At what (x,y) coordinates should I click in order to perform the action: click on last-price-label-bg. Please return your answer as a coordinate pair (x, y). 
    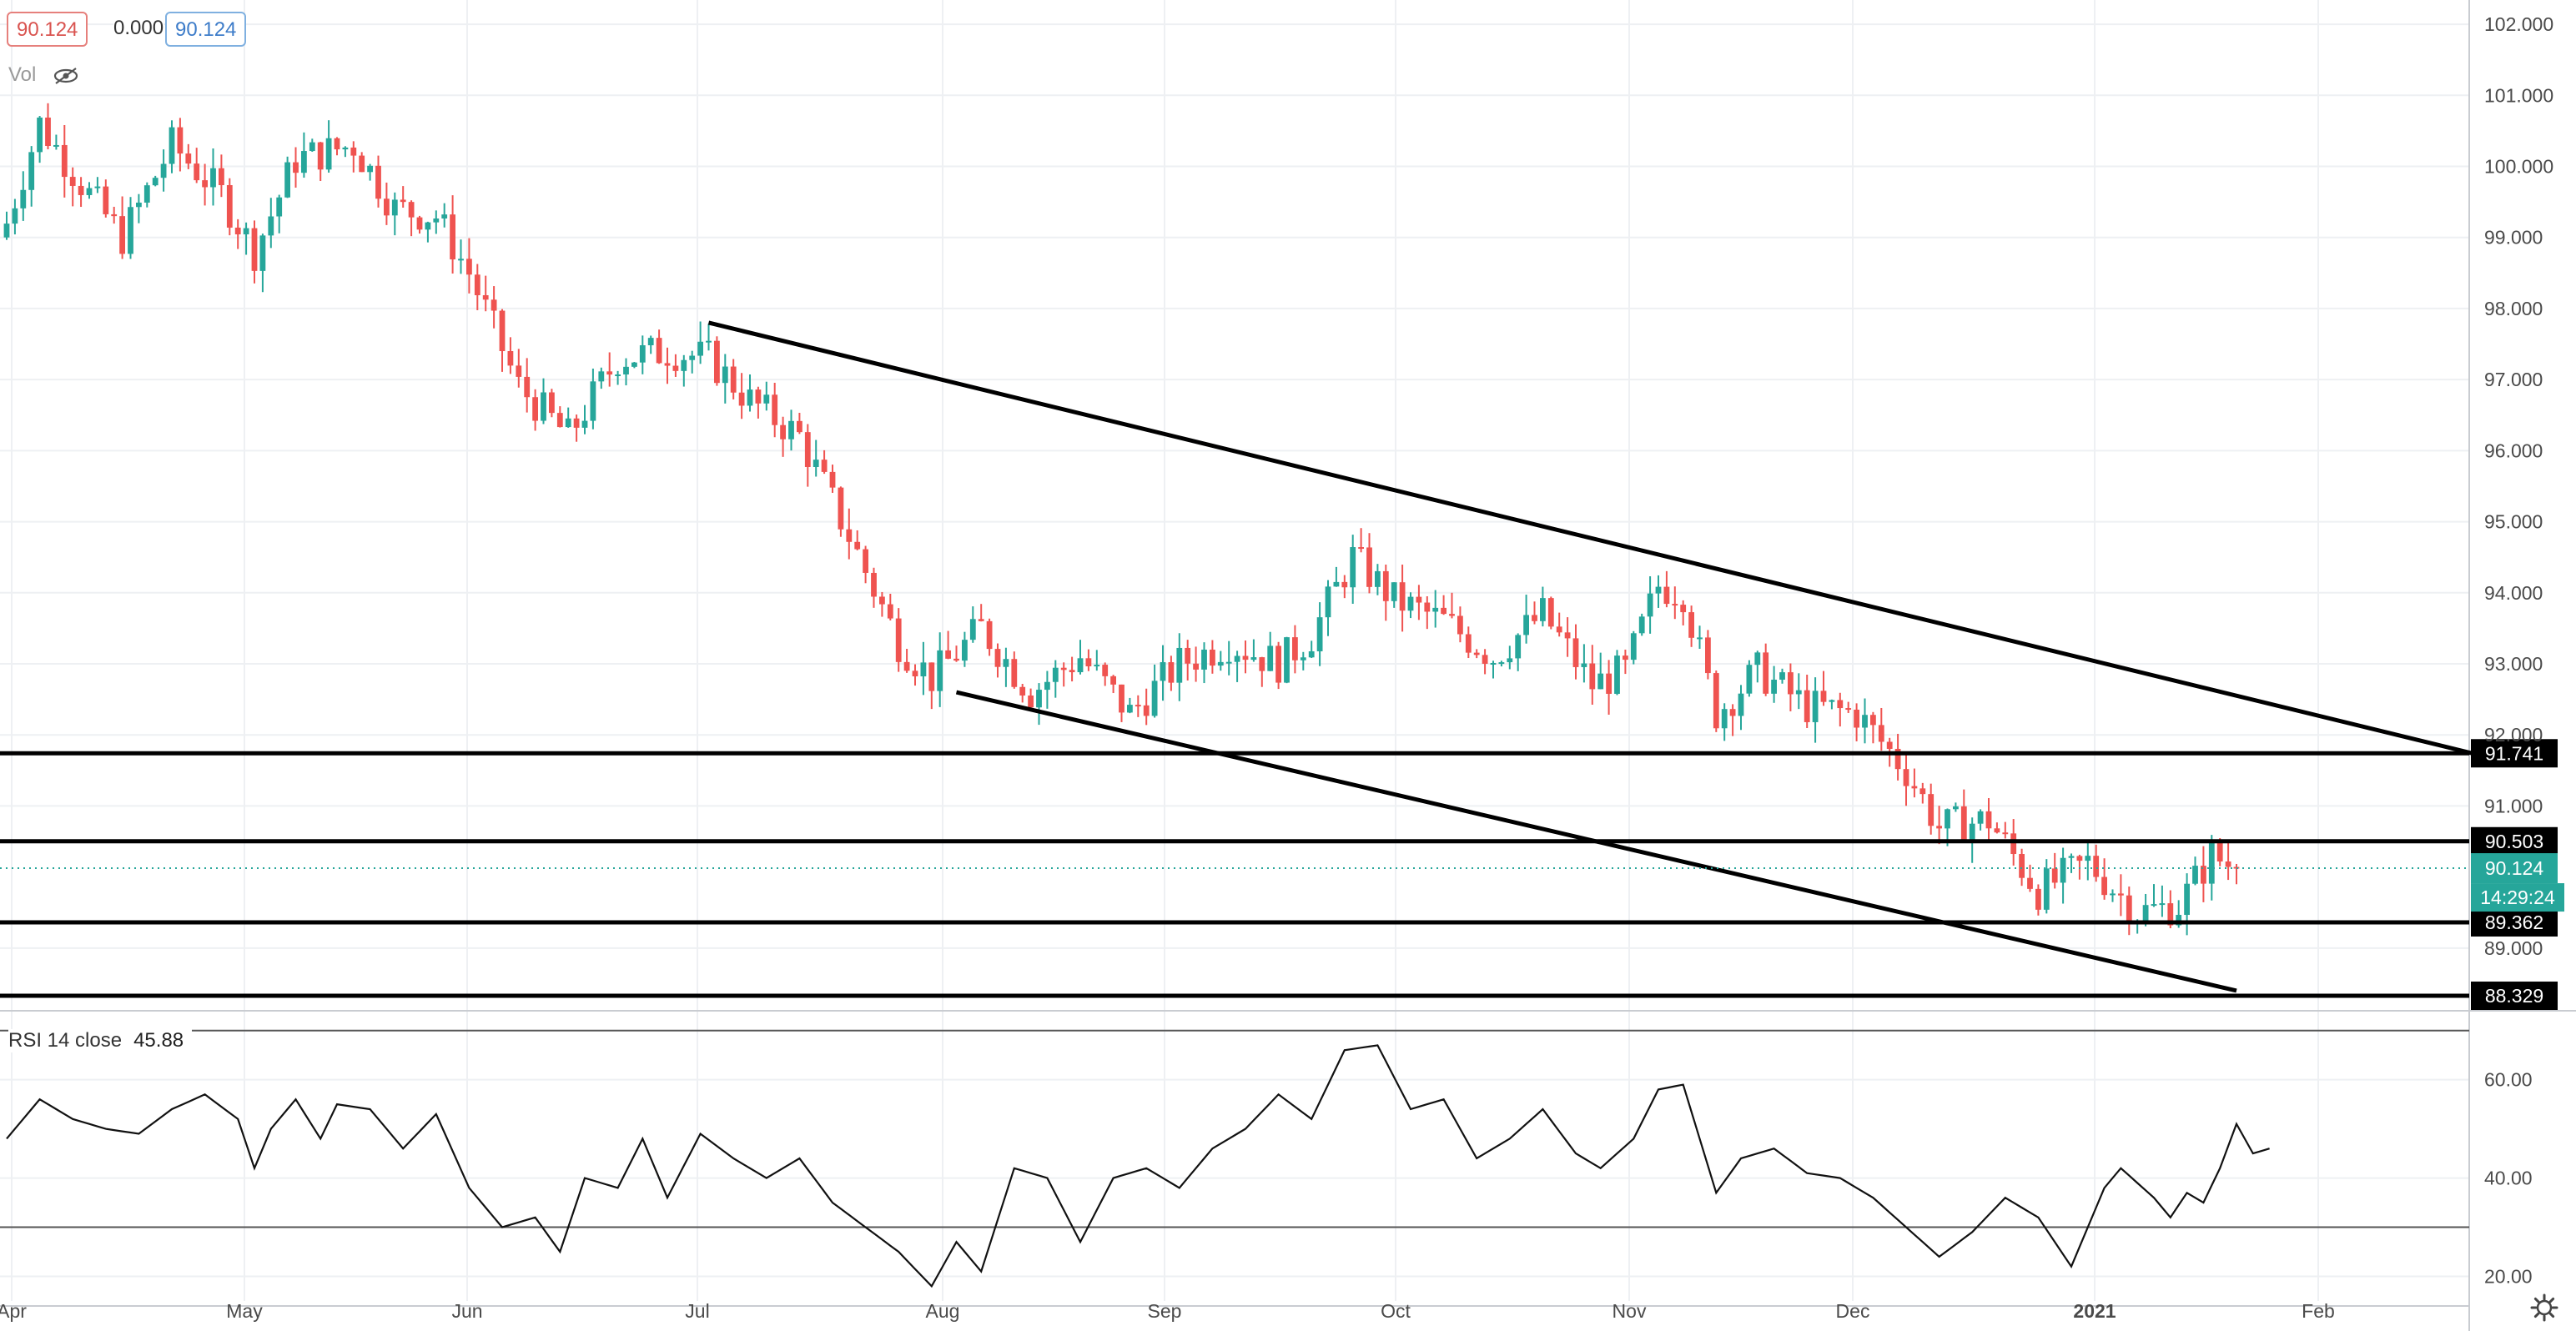
    Looking at the image, I should click on (2514, 868).